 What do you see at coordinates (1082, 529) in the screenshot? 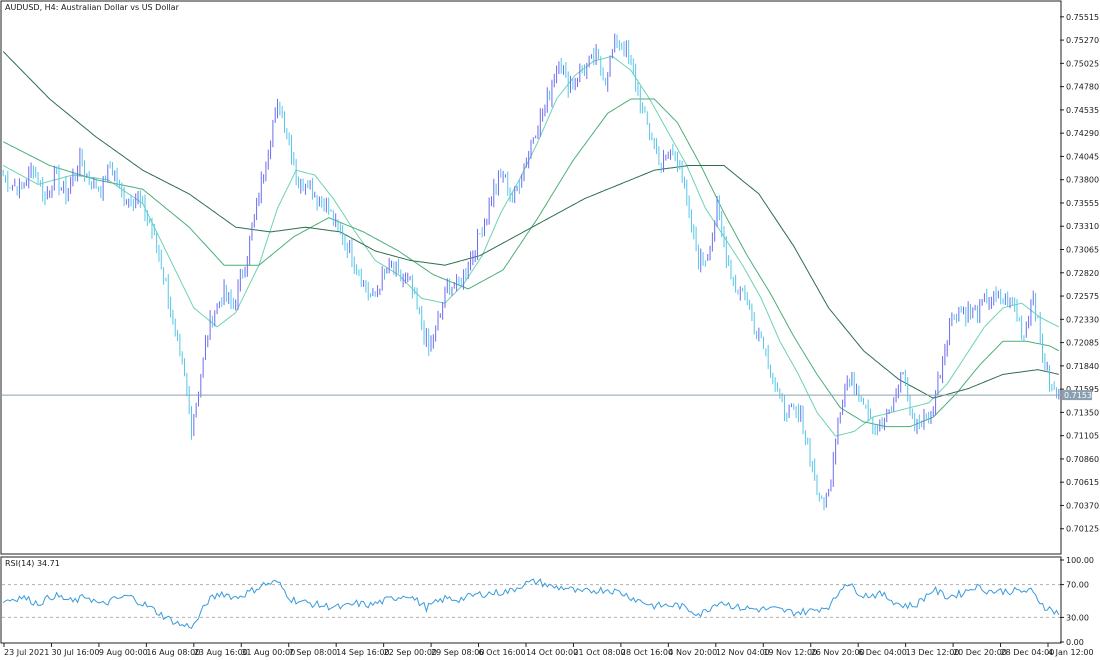
I see `price-tick-label: 0.70125` at bounding box center [1082, 529].